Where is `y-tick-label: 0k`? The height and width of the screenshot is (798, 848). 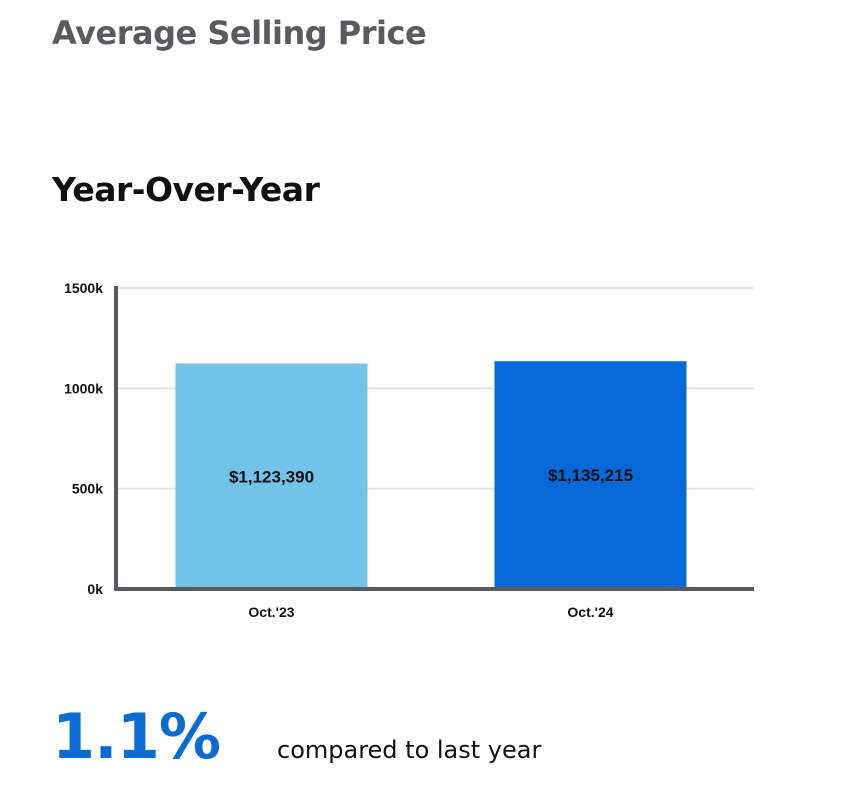 y-tick-label: 0k is located at coordinates (95, 589).